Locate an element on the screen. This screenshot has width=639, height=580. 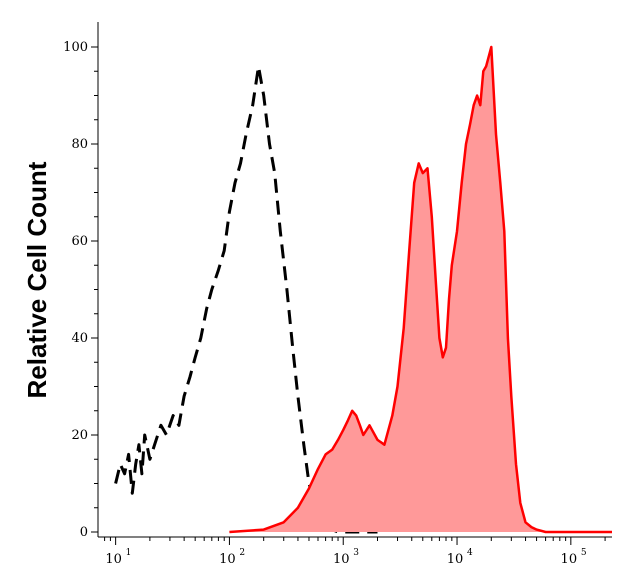
x-tick-exp-3: 4 is located at coordinates (470, 553).